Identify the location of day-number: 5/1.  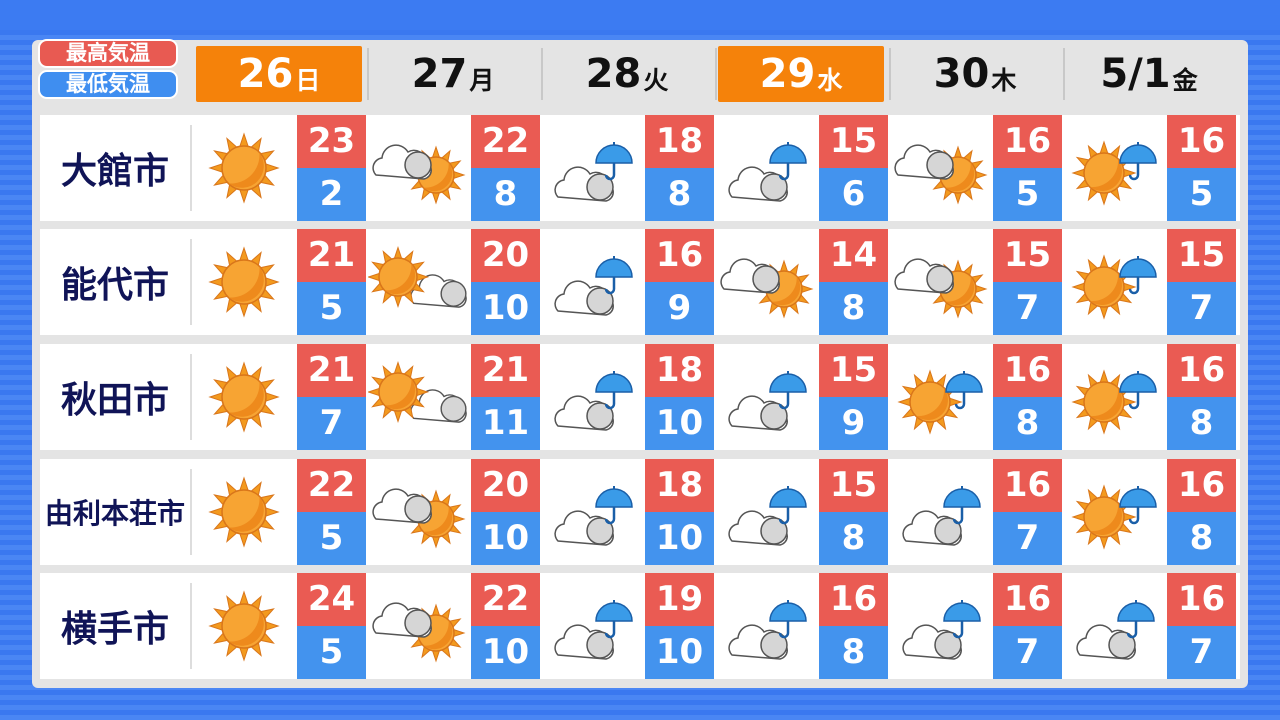
(1135, 74).